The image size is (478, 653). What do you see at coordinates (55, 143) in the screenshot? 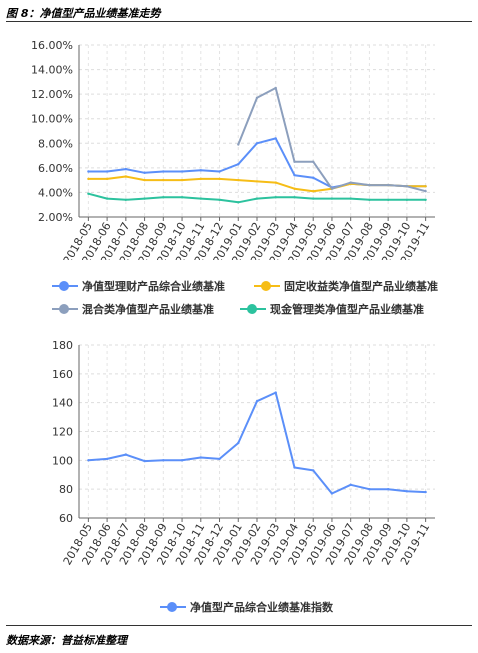
I see `chart1-y-tick-label: 8.00%` at bounding box center [55, 143].